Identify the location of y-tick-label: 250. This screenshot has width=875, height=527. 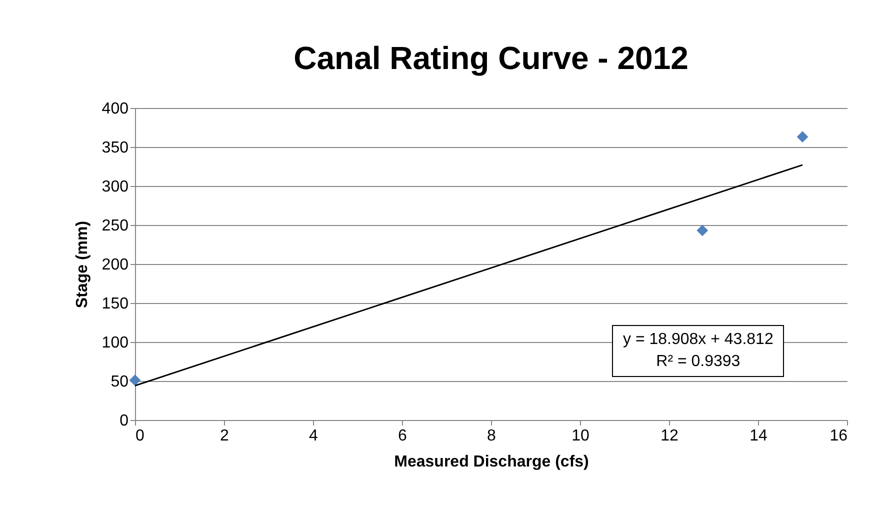
(115, 226).